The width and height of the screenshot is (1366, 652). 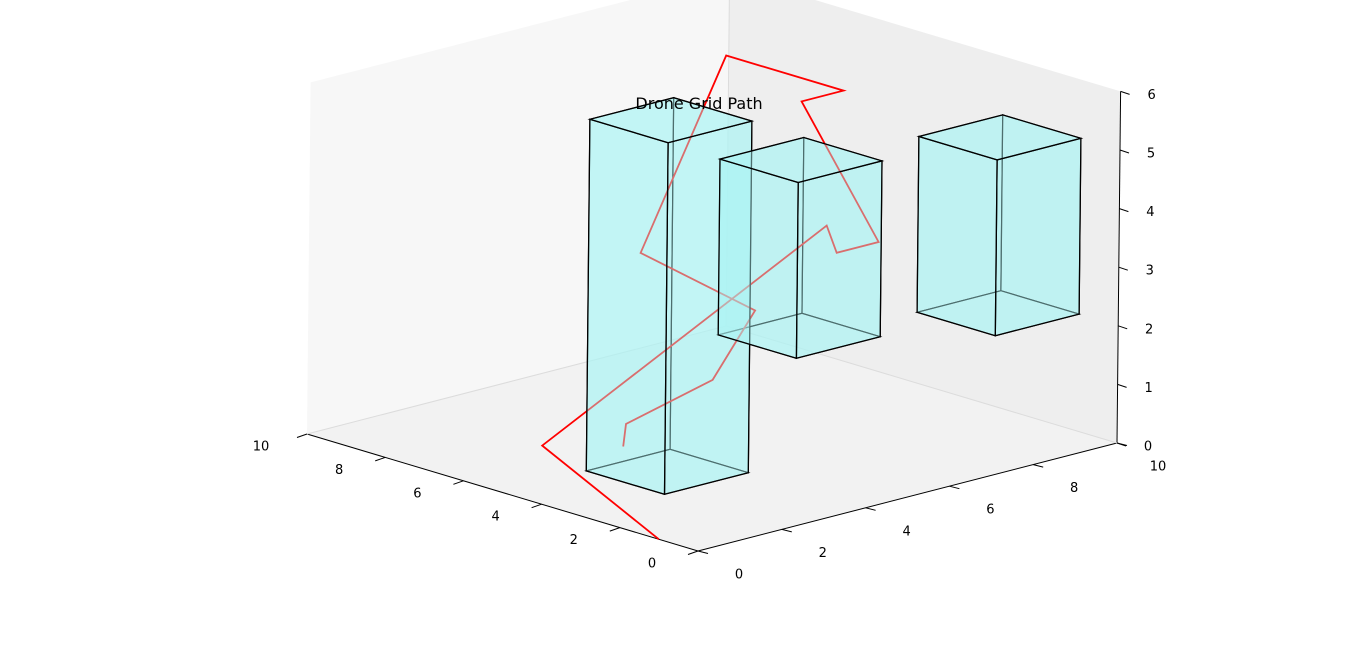 I want to click on x-tick-label: 8, so click(x=339, y=470).